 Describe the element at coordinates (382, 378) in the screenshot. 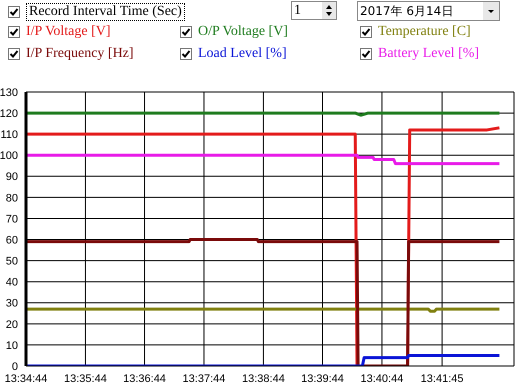

I see `x-tick-label: 13:40:44` at that location.